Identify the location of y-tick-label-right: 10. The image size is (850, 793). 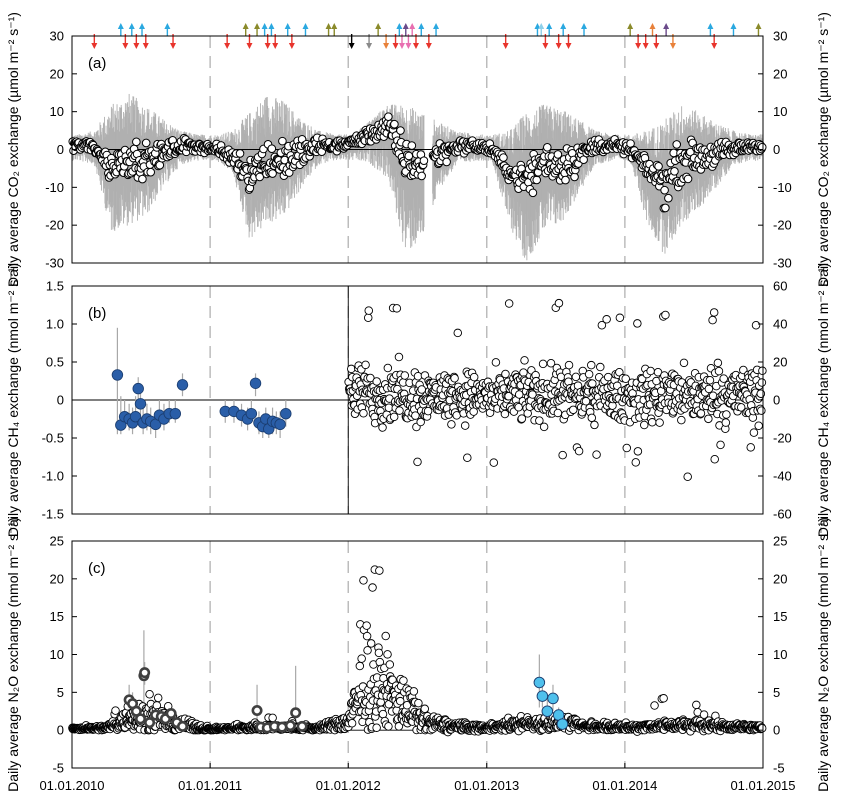
(780, 111).